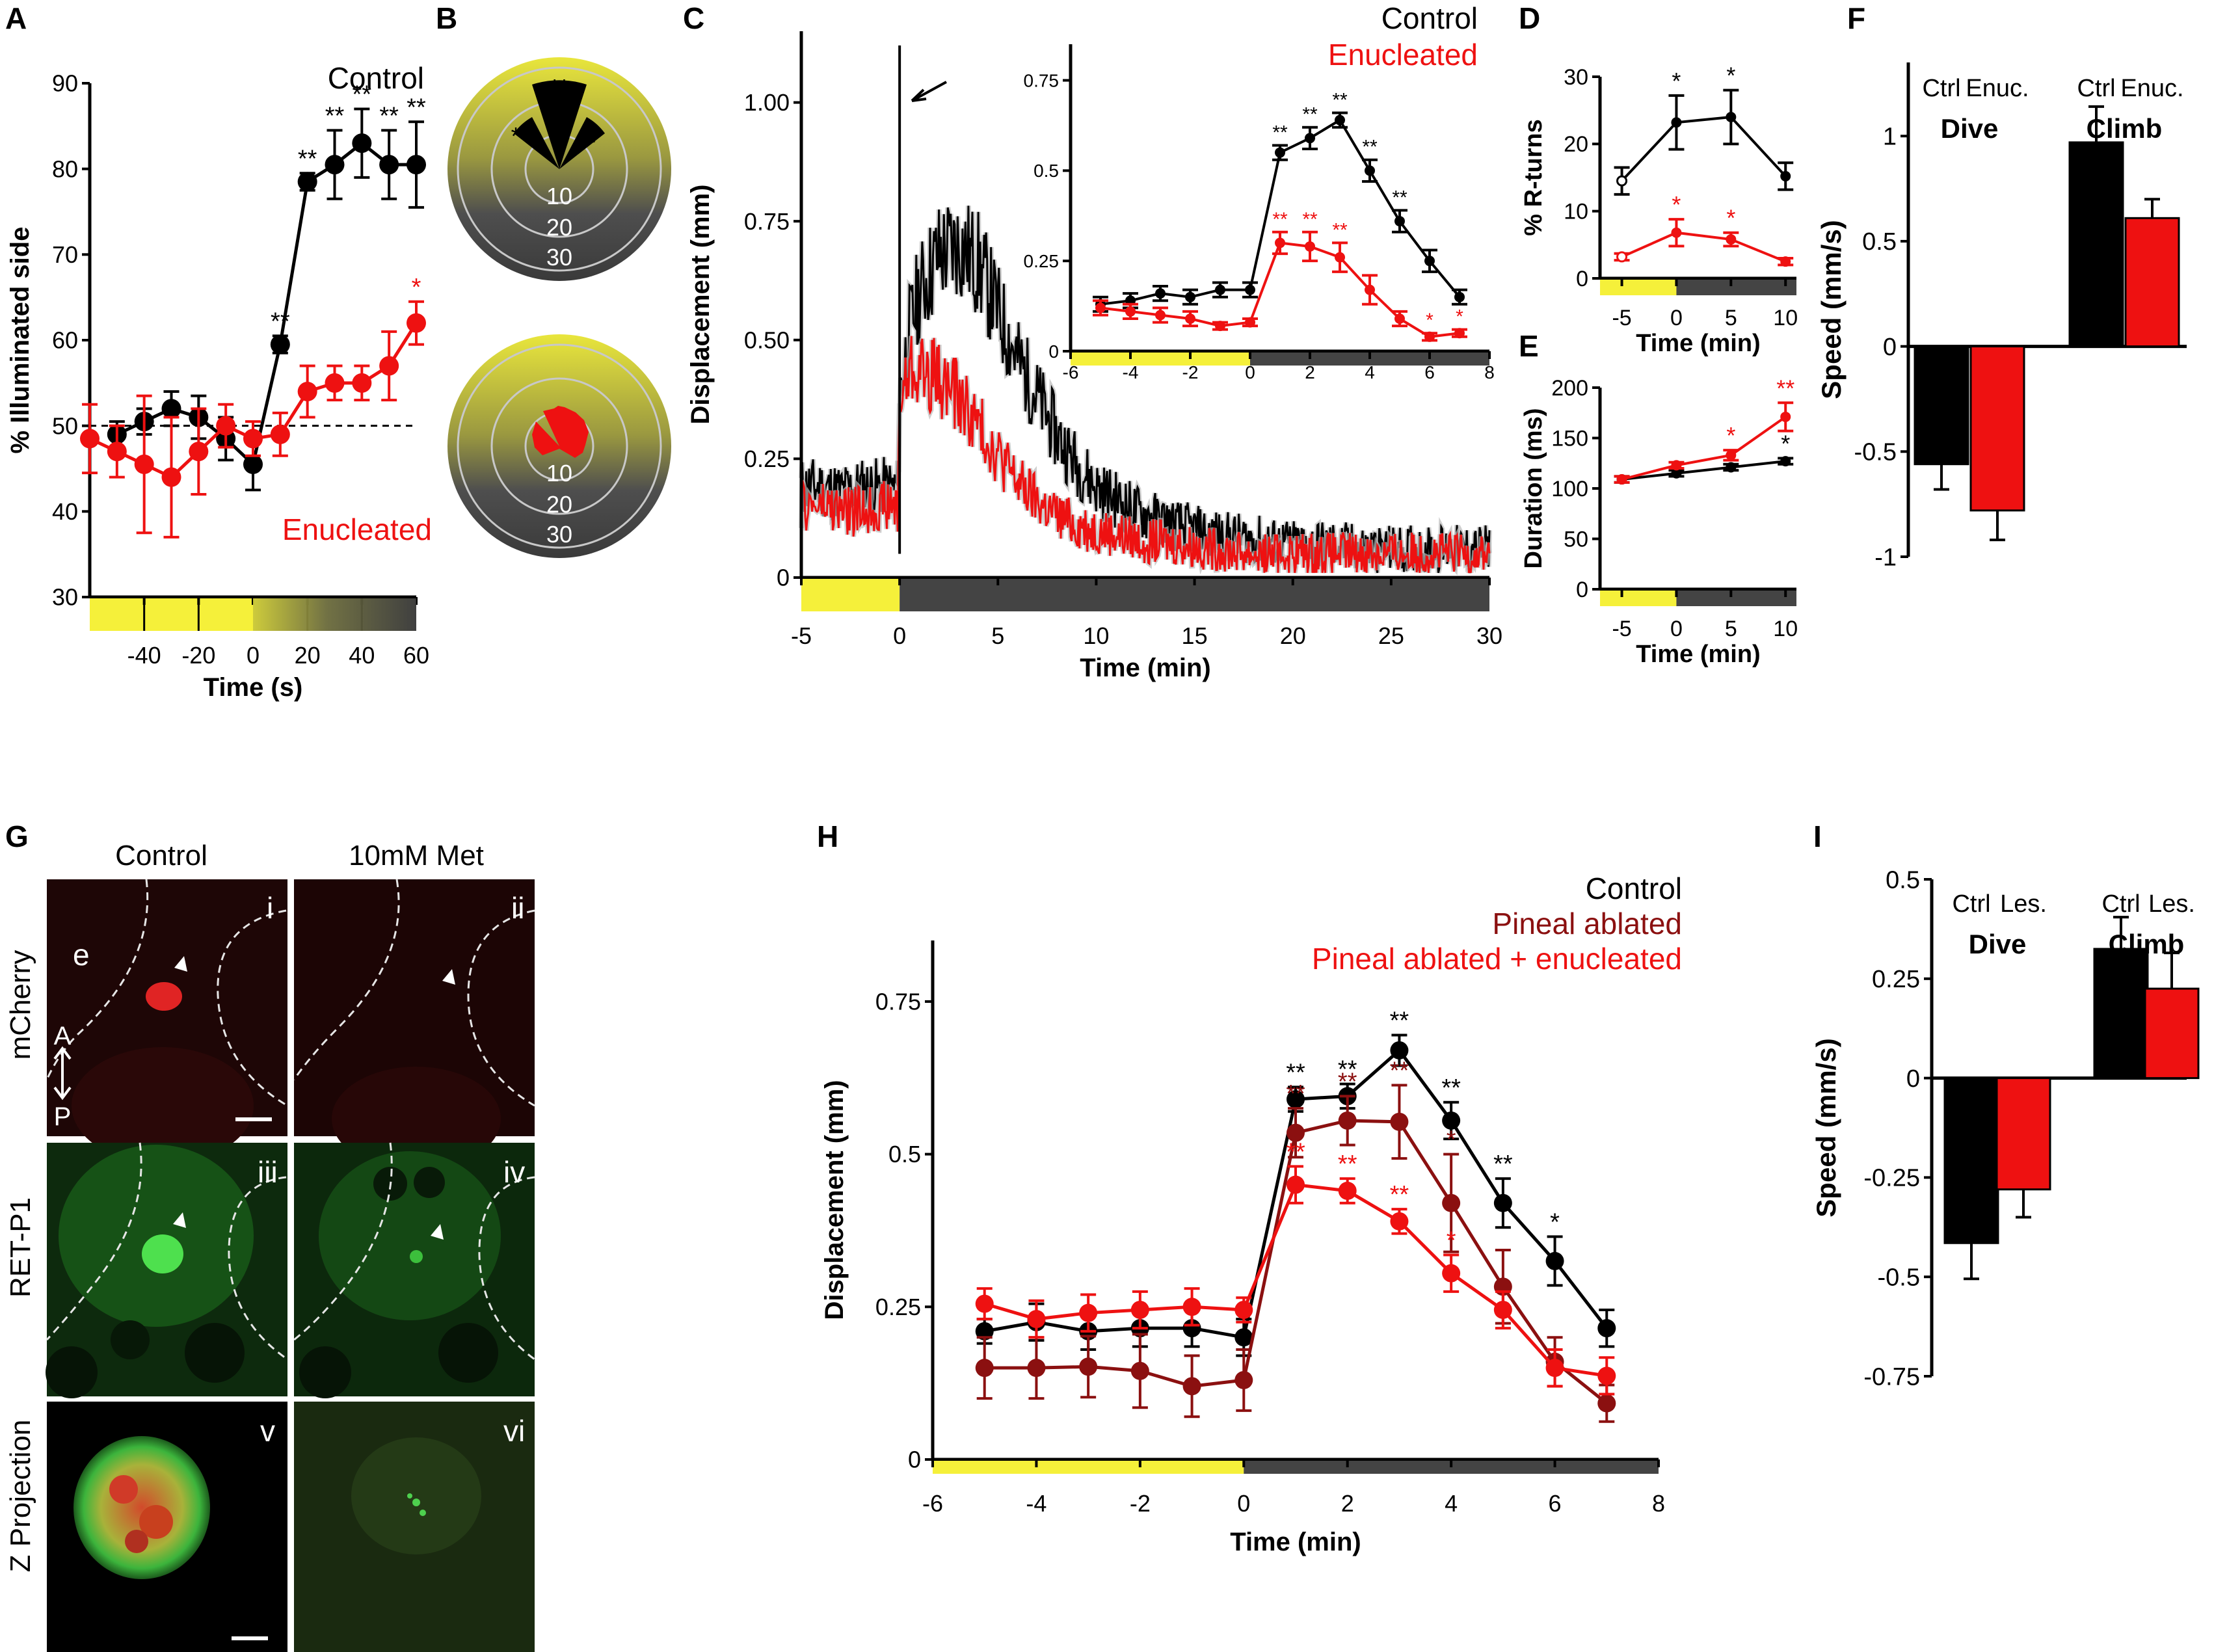 The height and width of the screenshot is (1652, 2214). Describe the element at coordinates (693, 18) in the screenshot. I see `panel-letter-C: C` at that location.